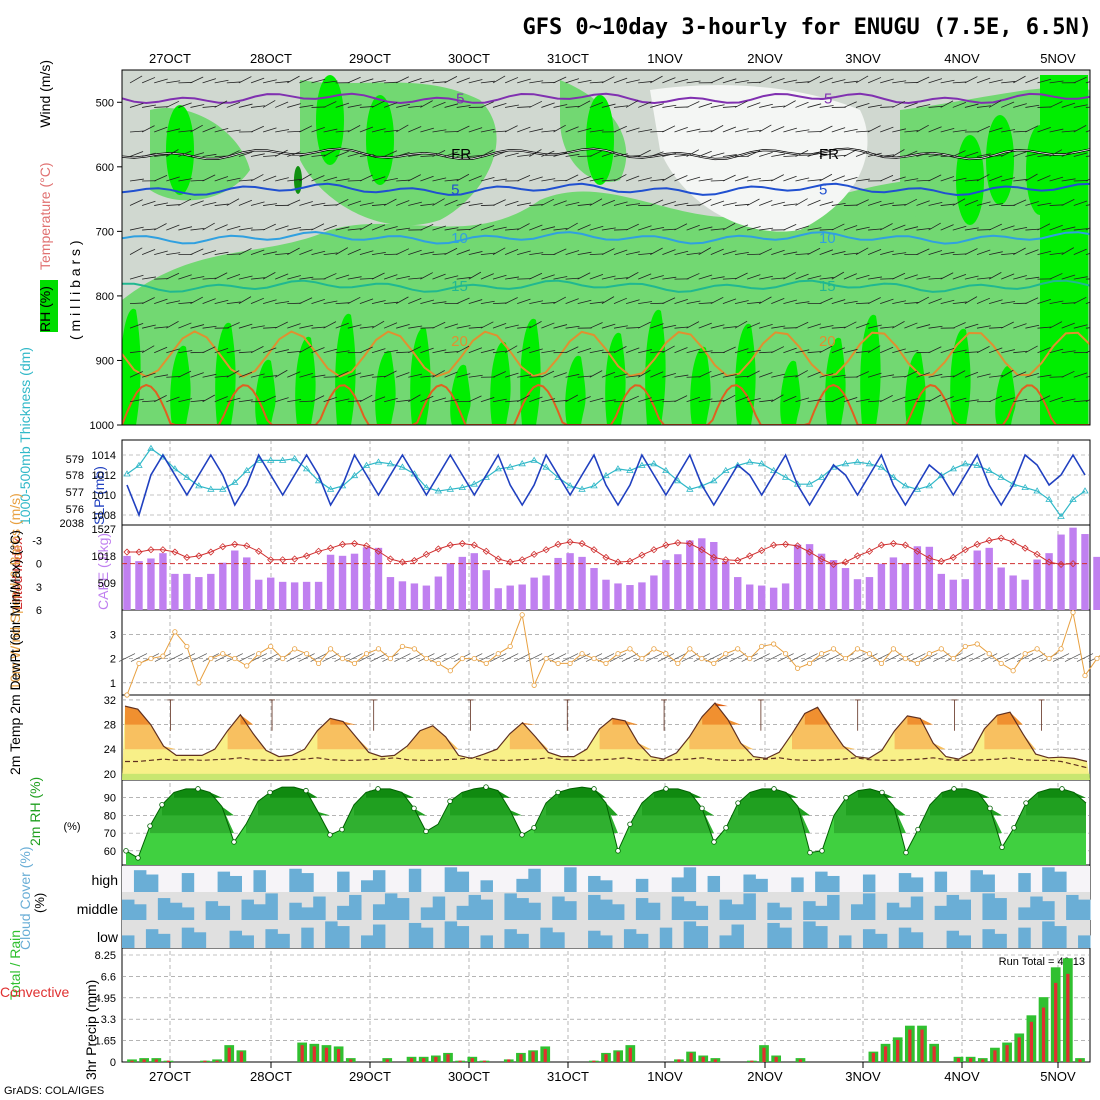  Describe the element at coordinates (893, 583) in the screenshot. I see `cape-bar` at that location.